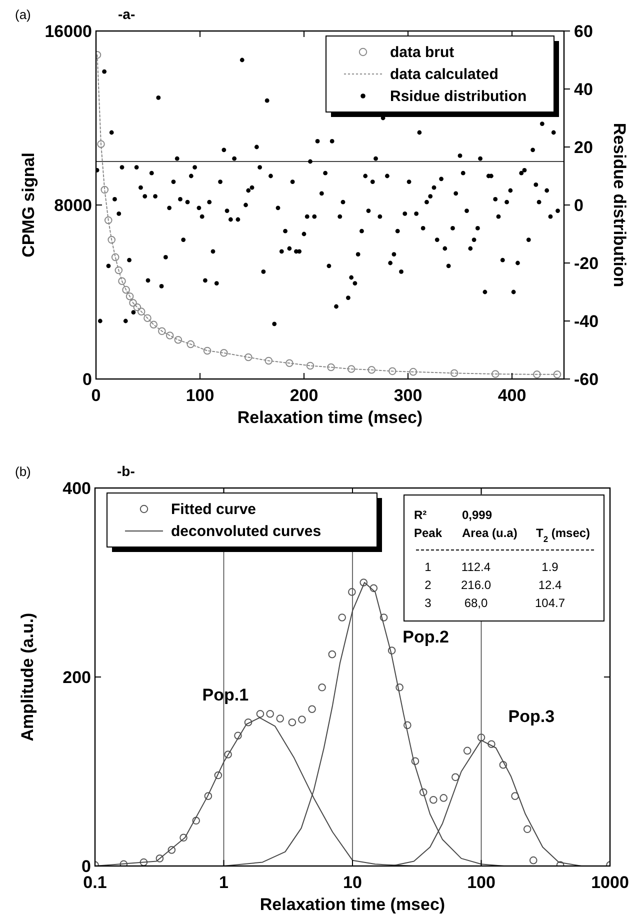  I want to click on x-tick-label: 1000, so click(610, 882).